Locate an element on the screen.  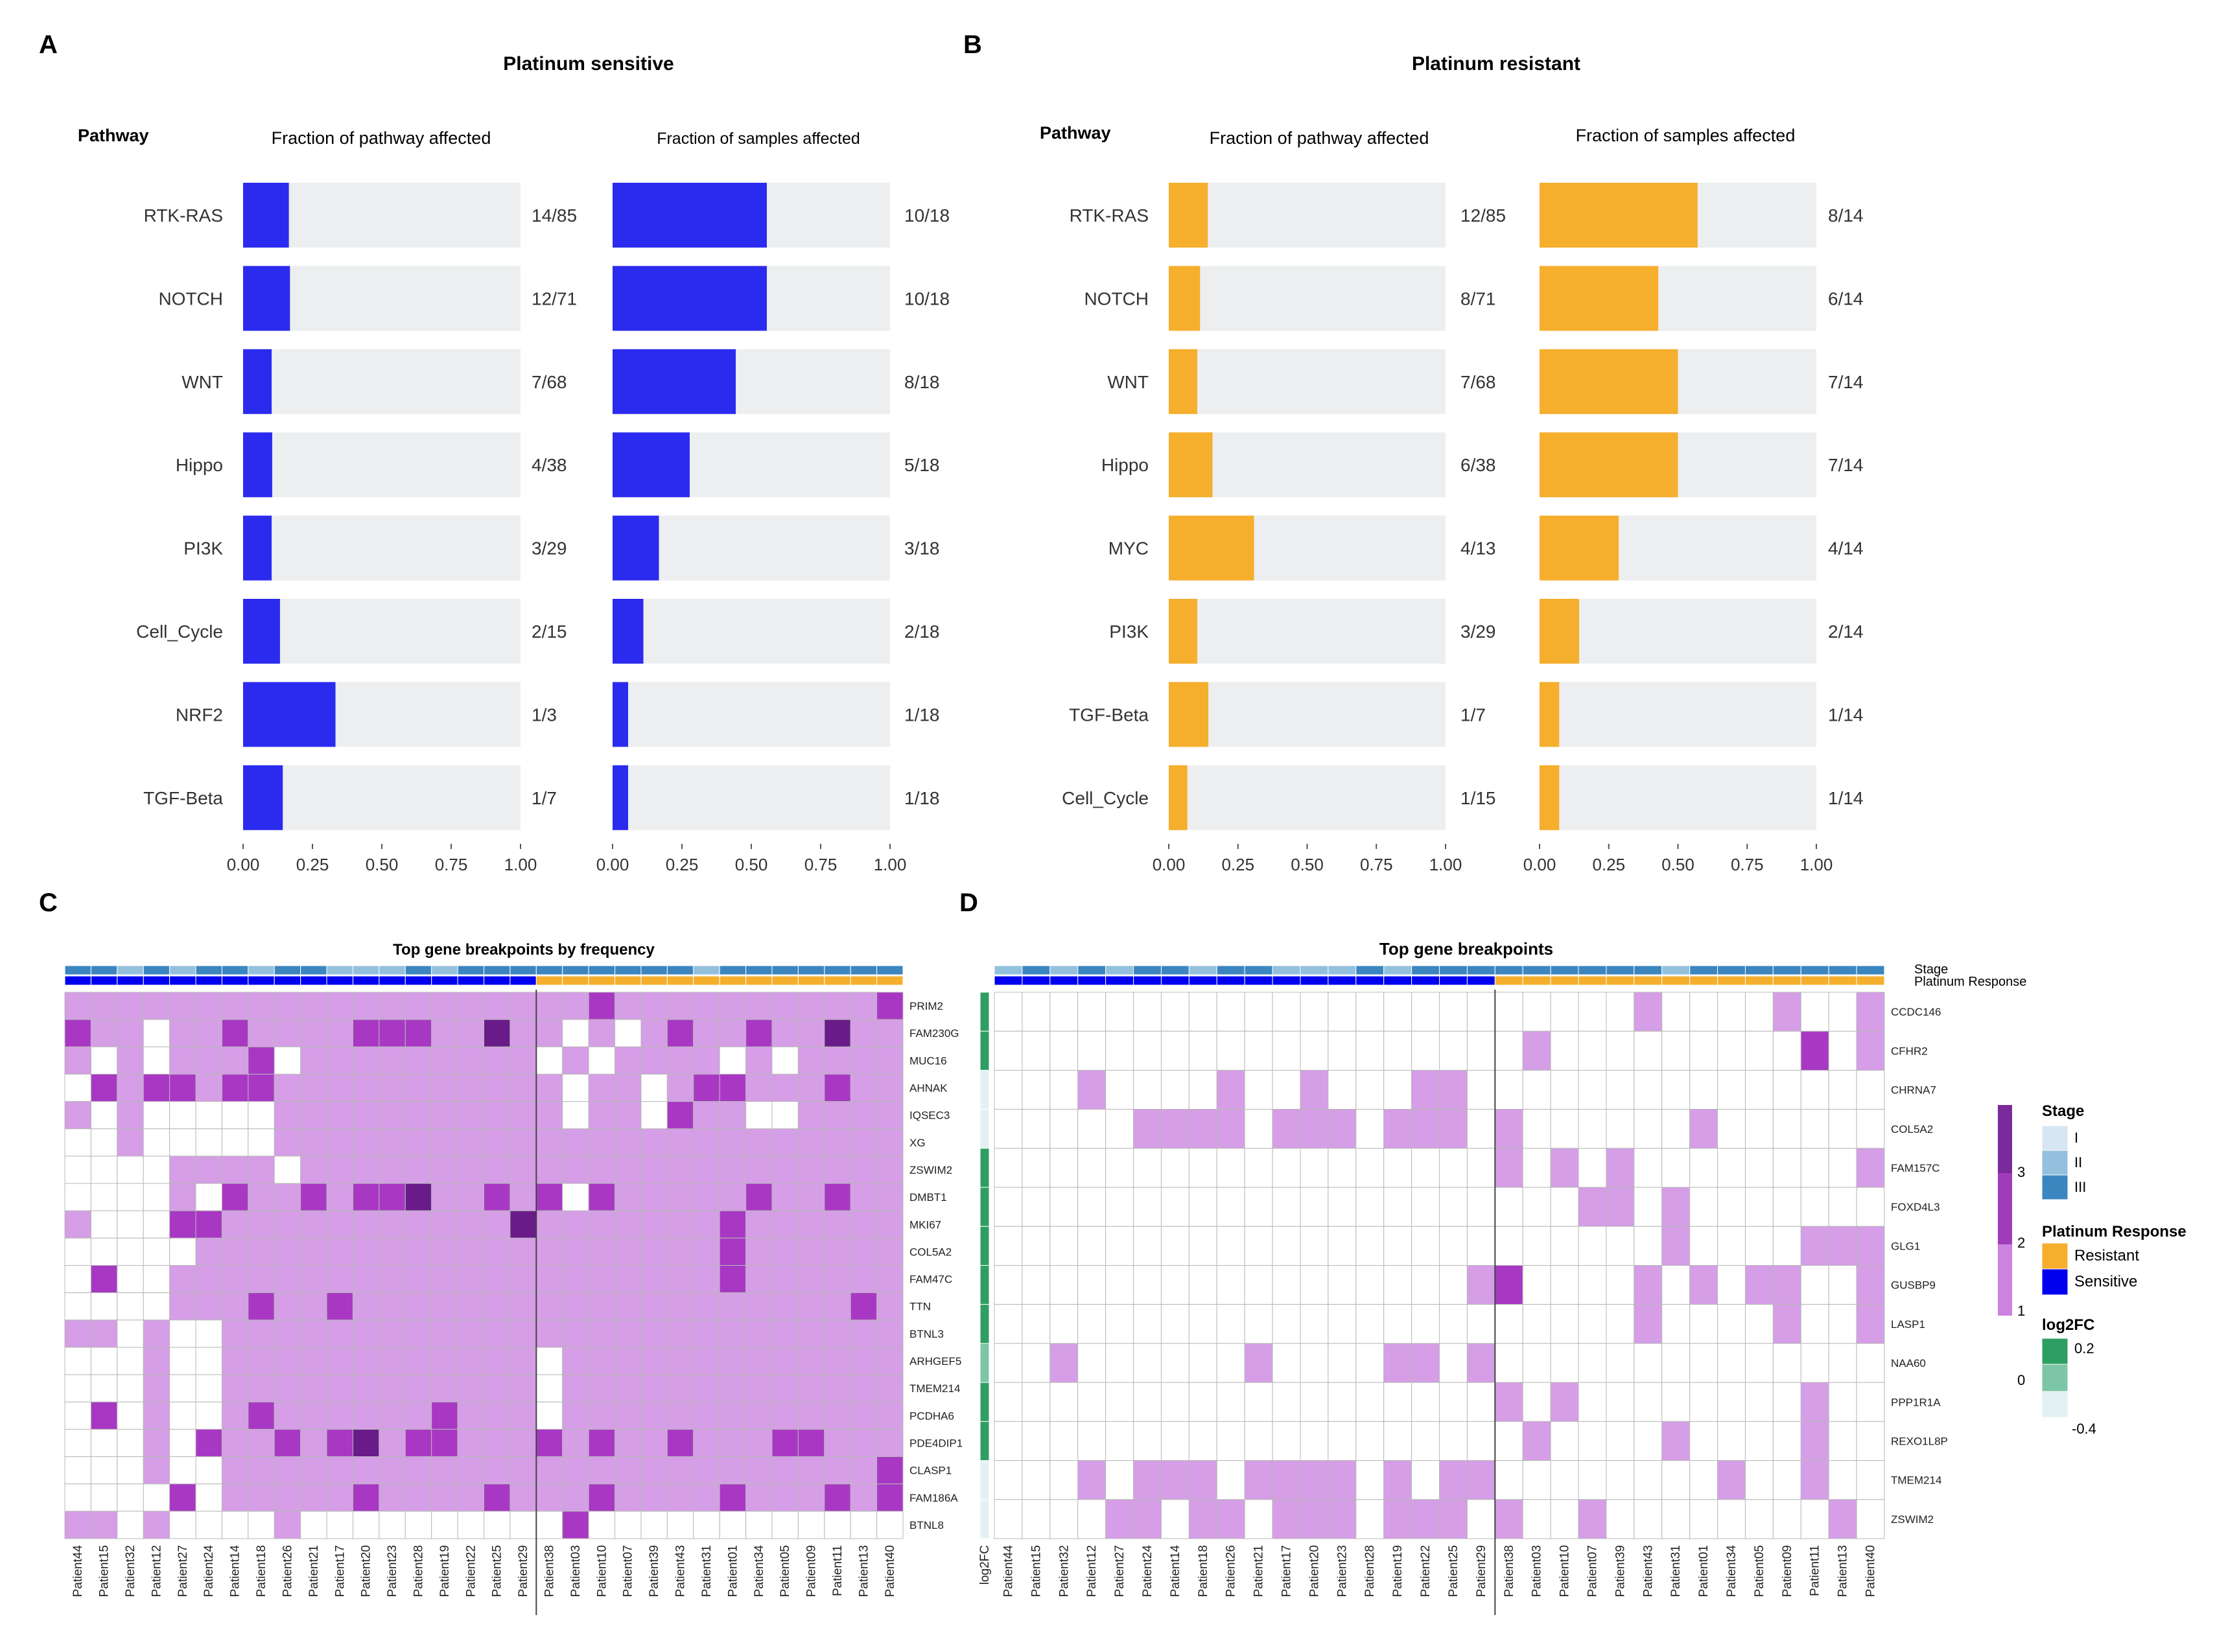
column-label: Patient39 is located at coordinates (1620, 1571).